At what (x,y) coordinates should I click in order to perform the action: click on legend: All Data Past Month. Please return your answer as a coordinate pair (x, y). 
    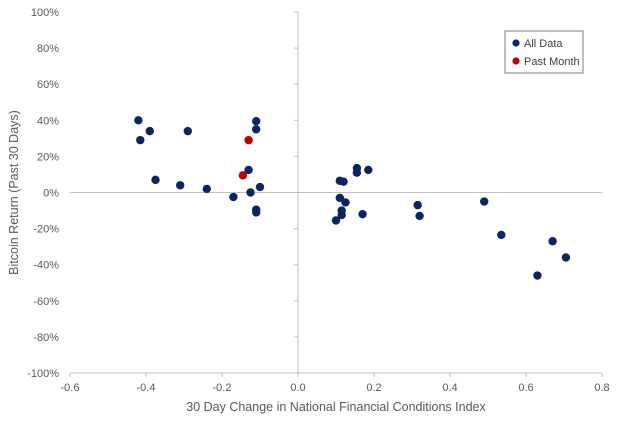
    Looking at the image, I should click on (544, 52).